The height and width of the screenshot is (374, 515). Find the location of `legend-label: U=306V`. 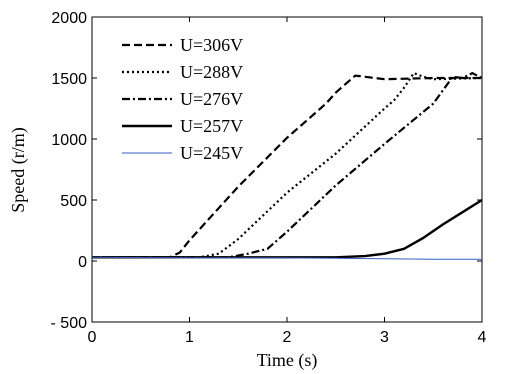

legend-label: U=306V is located at coordinates (211, 45).